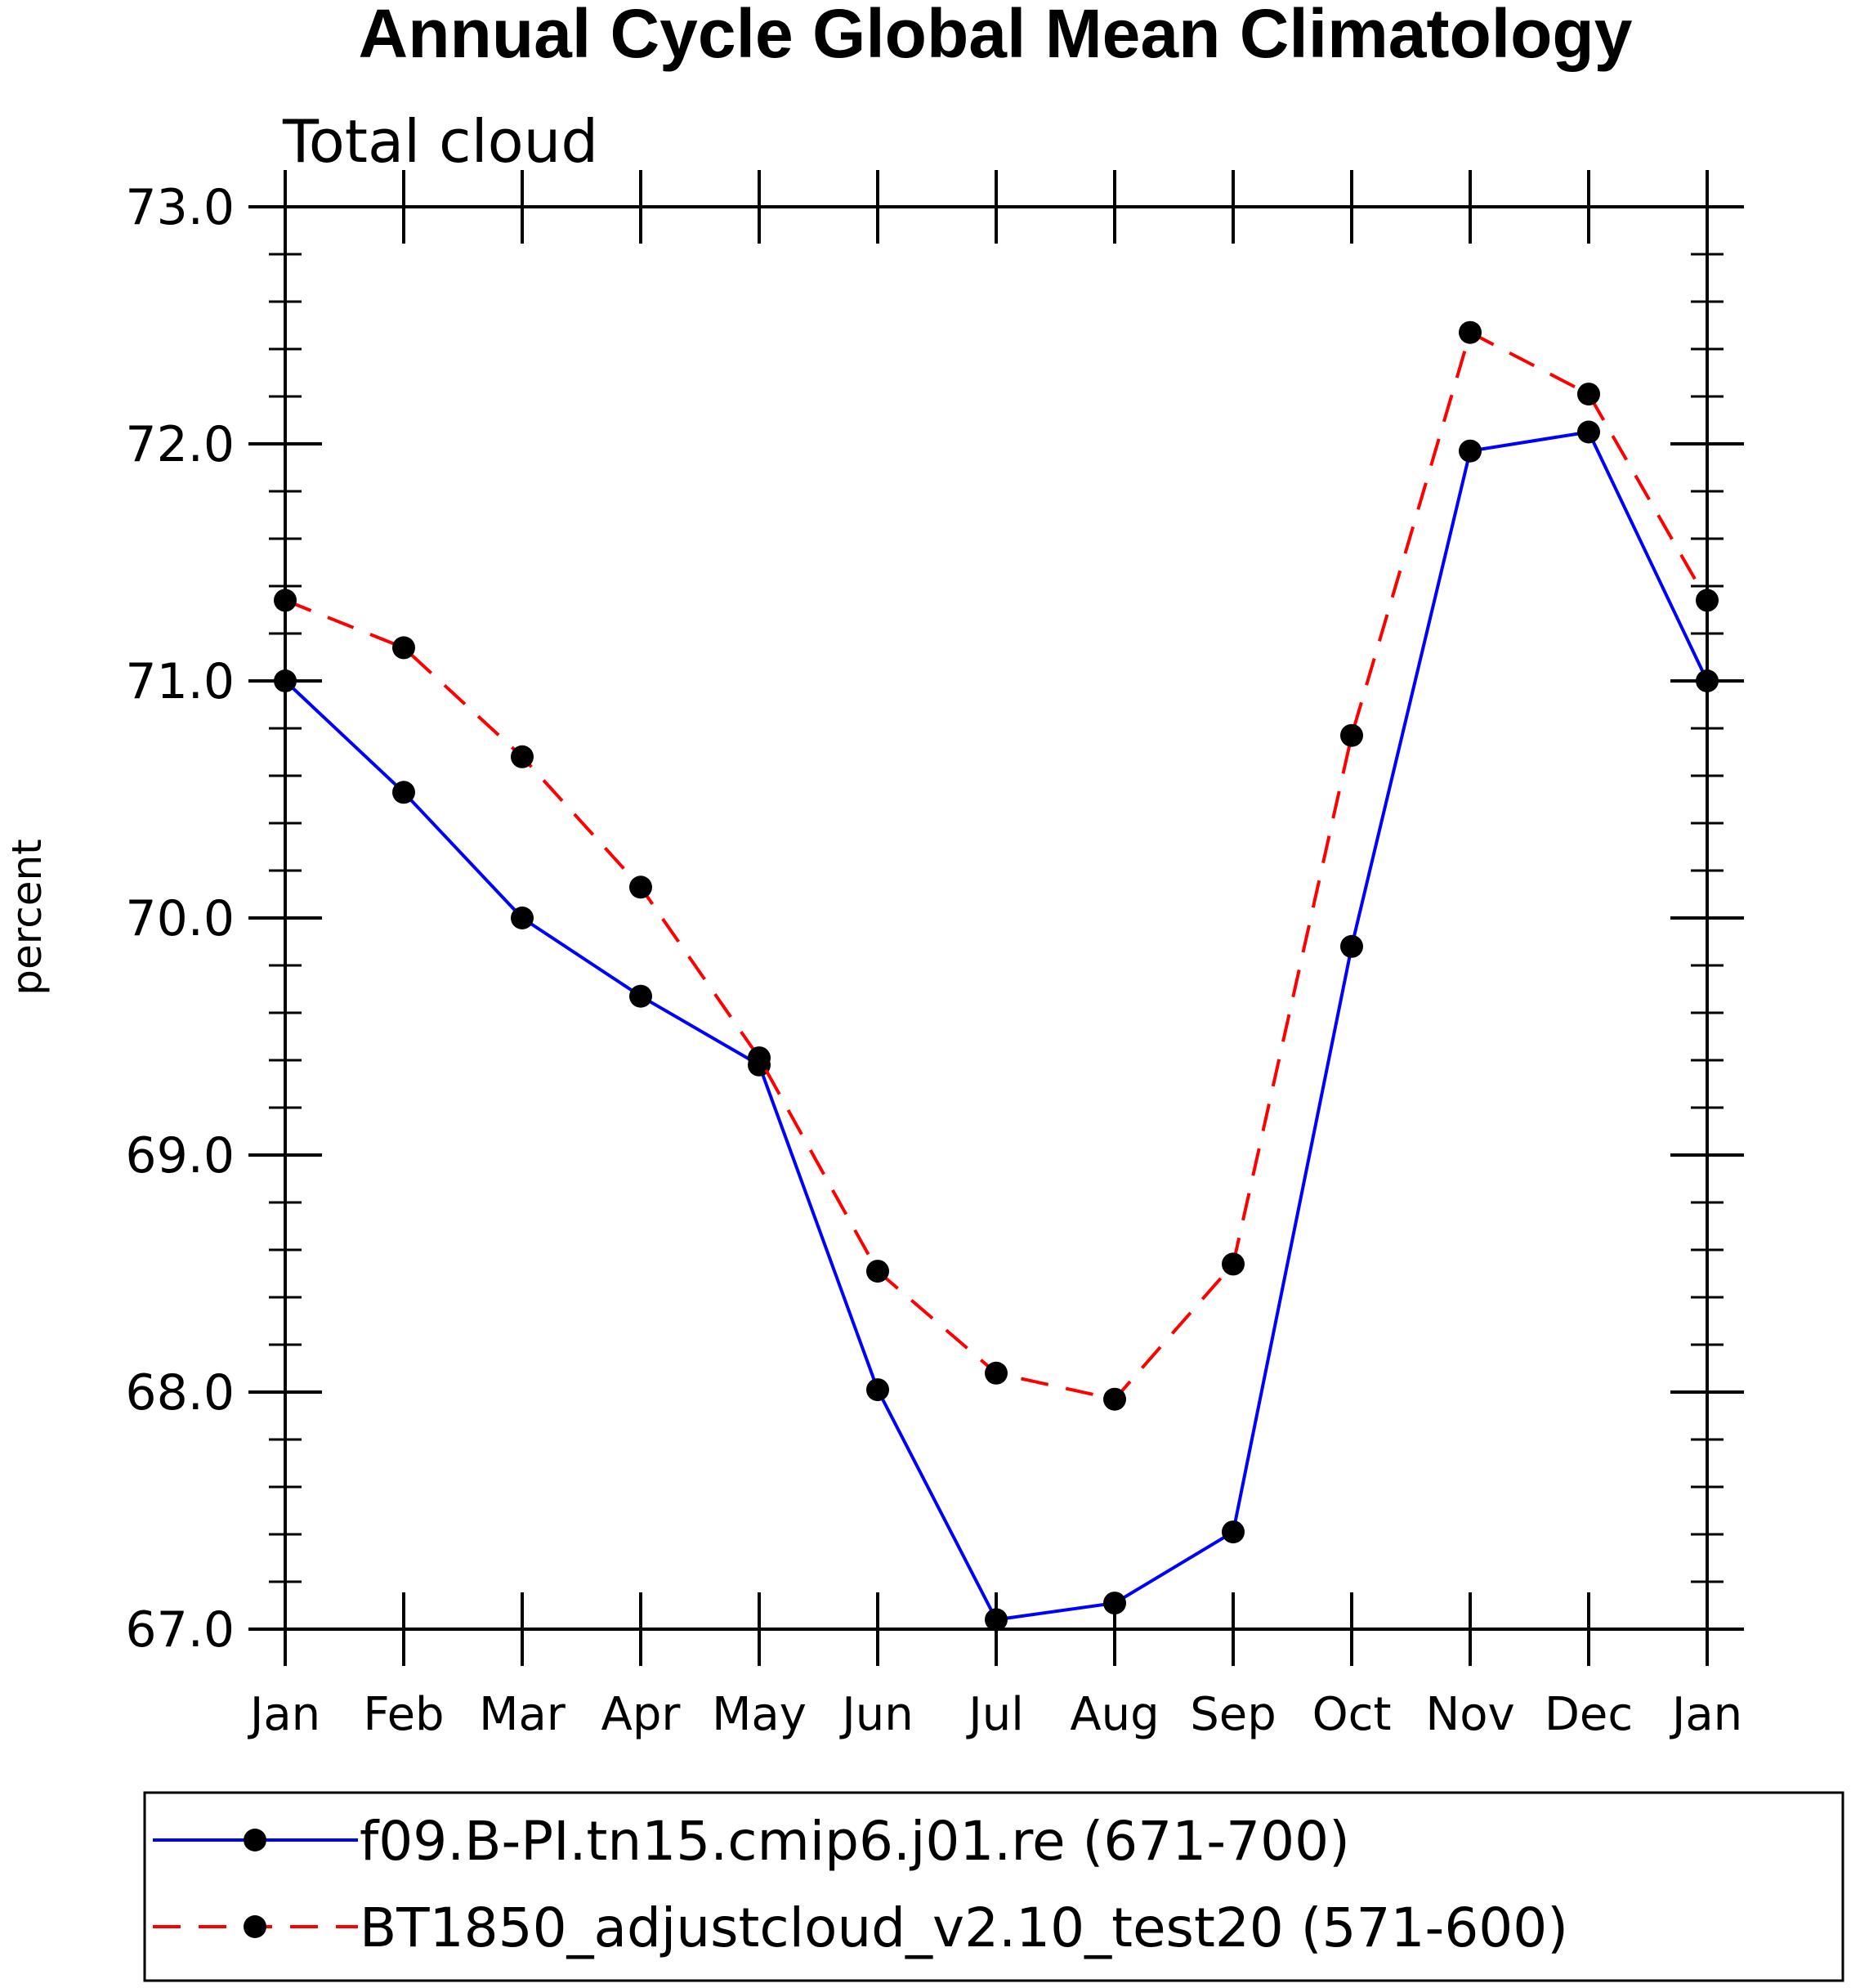 Image resolution: width=1851 pixels, height=1988 pixels. What do you see at coordinates (1470, 1714) in the screenshot?
I see `x-tick-label: Nov` at bounding box center [1470, 1714].